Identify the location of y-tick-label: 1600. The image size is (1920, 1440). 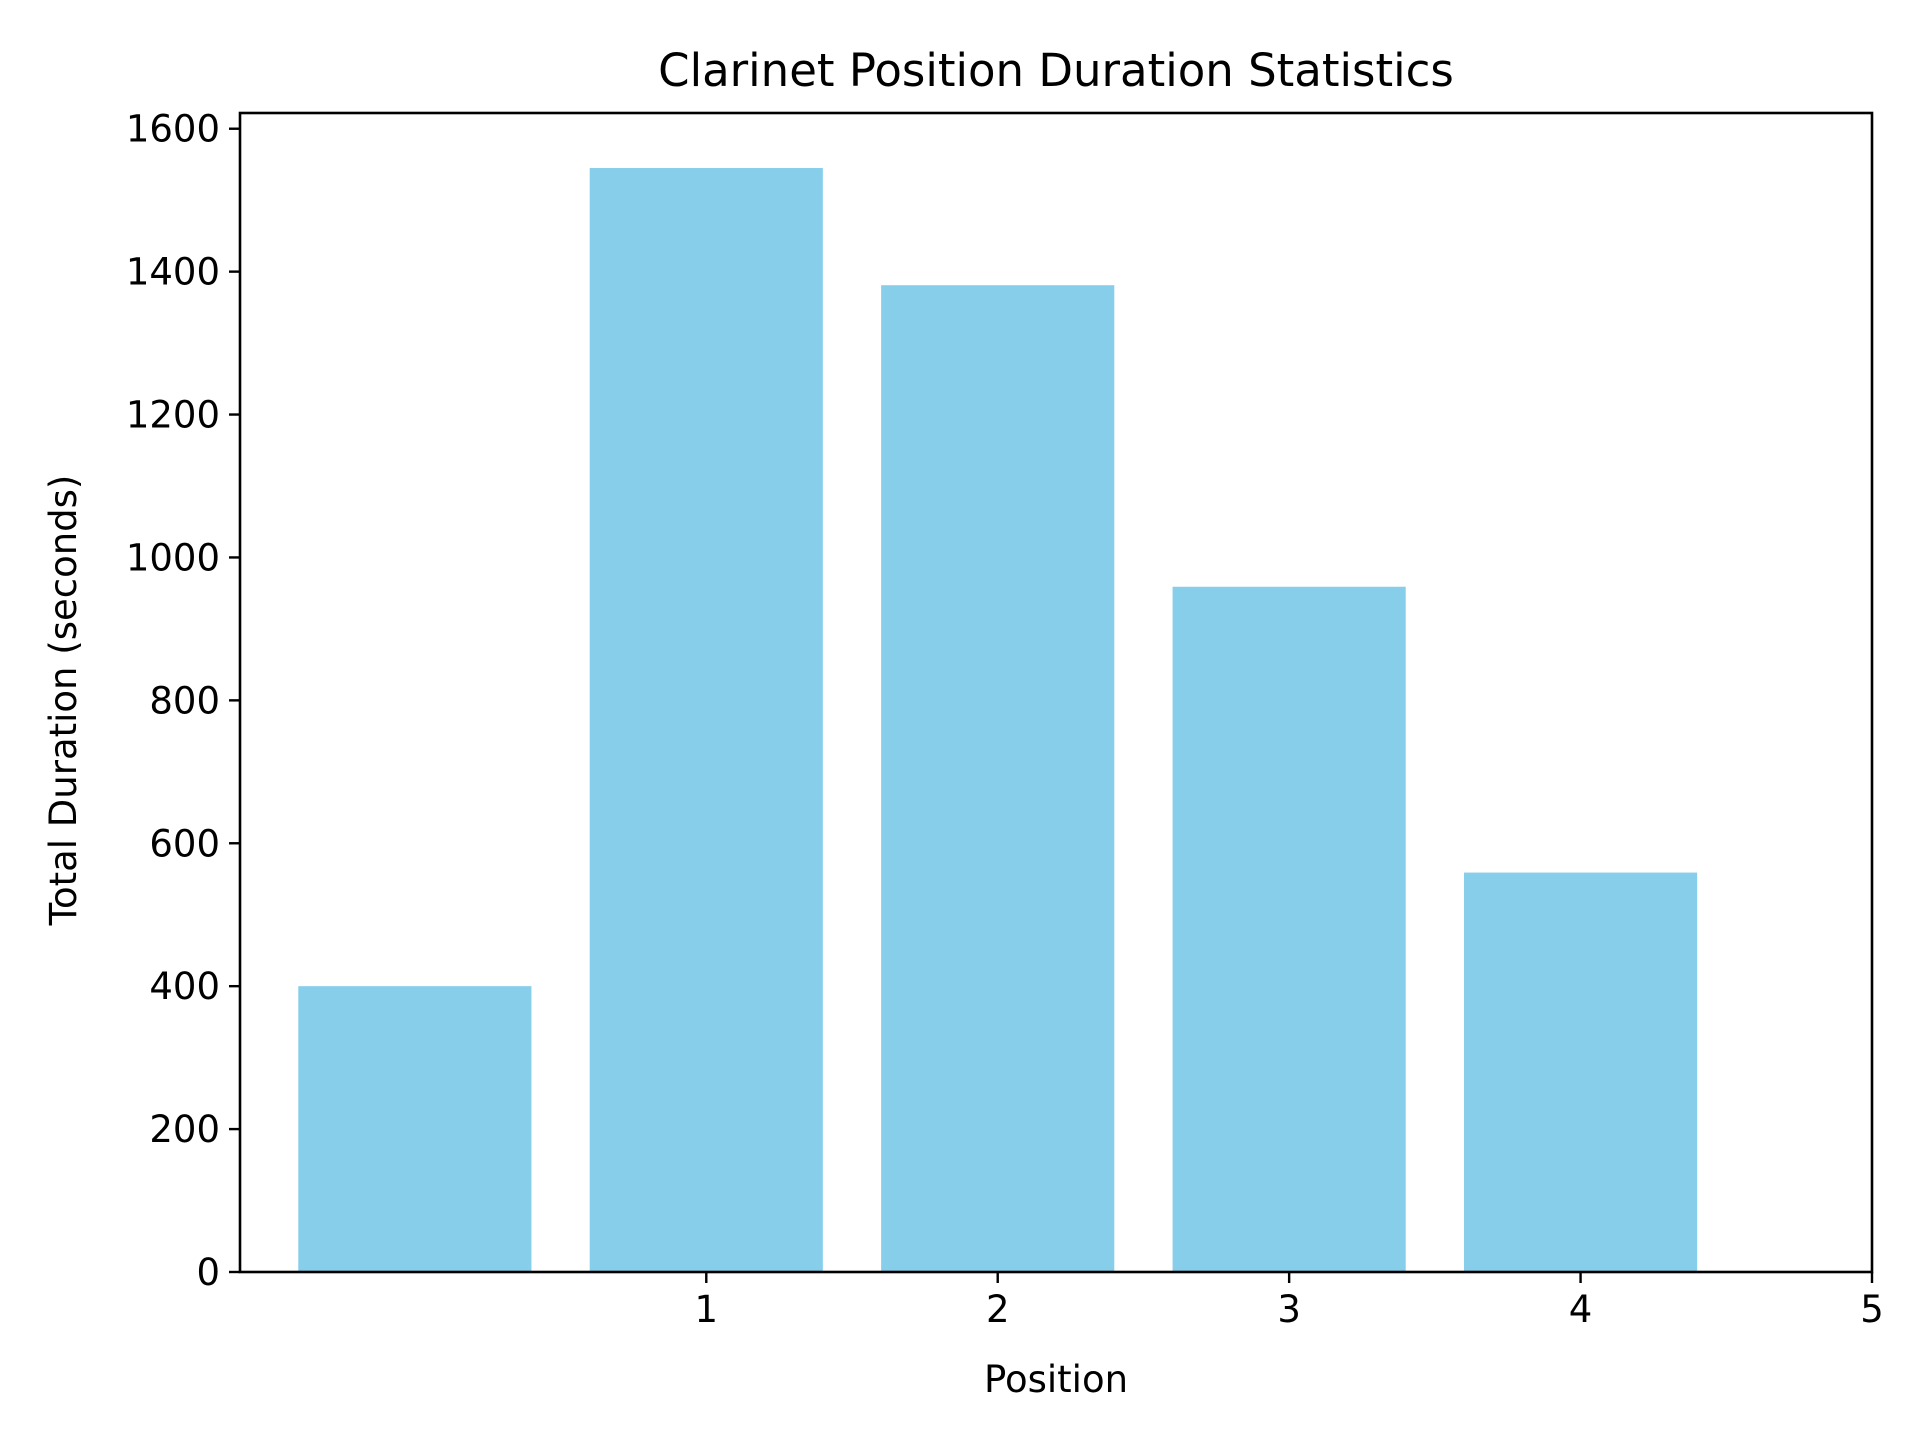
(173, 129).